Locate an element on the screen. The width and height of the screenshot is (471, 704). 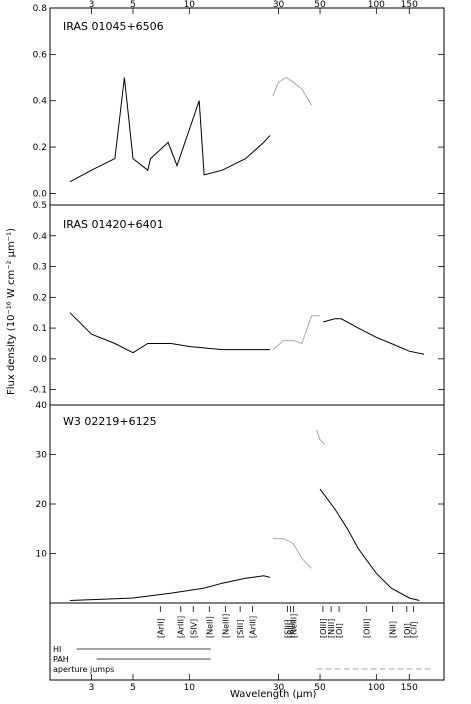
row-label-aperture: aperture jumps is located at coordinates (83, 669).